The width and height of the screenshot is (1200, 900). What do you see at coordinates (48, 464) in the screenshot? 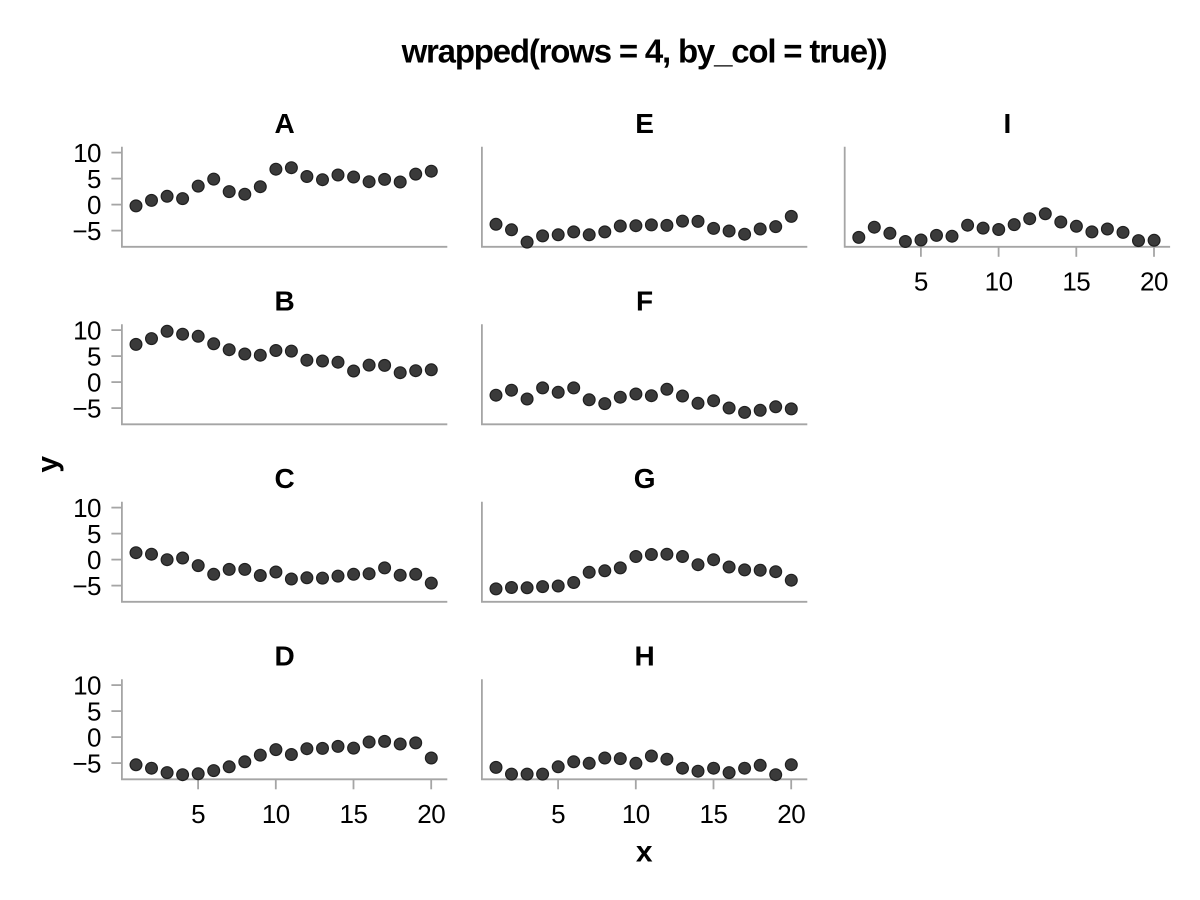
I see `svg-text: y` at bounding box center [48, 464].